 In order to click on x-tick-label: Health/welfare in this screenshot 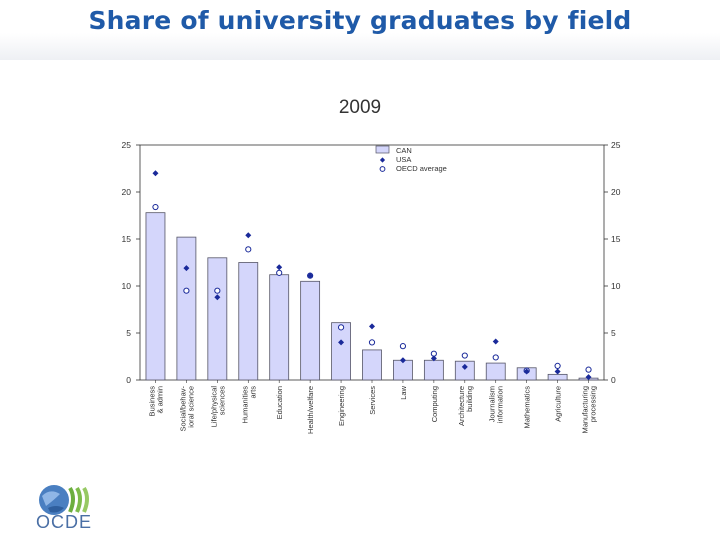, I will do `click(310, 410)`.